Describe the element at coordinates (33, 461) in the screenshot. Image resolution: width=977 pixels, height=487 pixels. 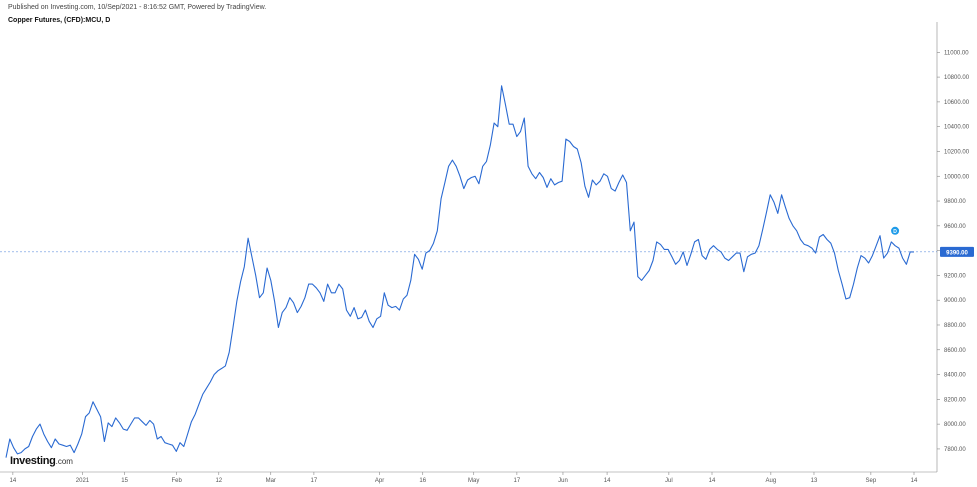
I see `logo-brand: Investing` at that location.